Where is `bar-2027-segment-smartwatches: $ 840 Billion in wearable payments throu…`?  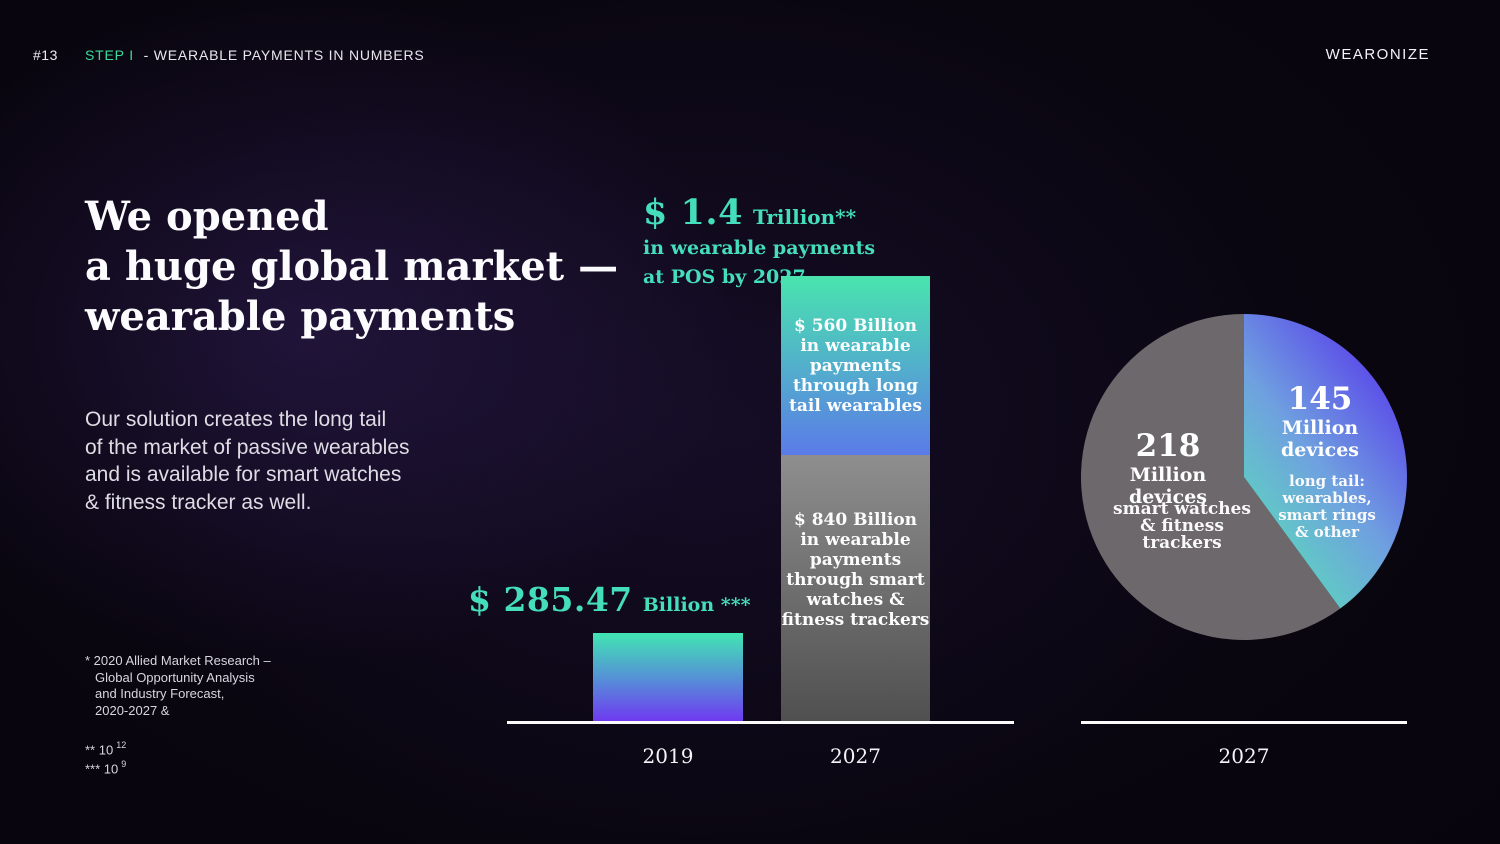 bar-2027-segment-smartwatches: $ 840 Billion in wearable payments throu… is located at coordinates (855, 589).